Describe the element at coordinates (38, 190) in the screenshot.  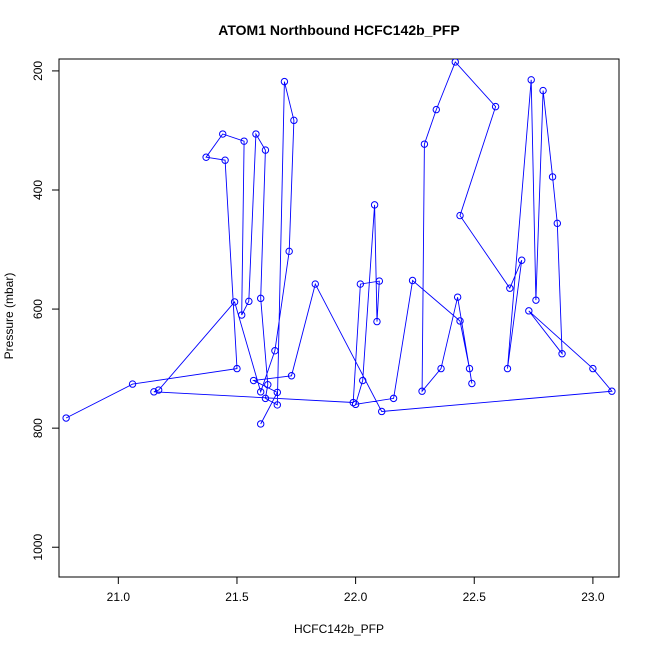
I see `y-tick-label: 400` at that location.